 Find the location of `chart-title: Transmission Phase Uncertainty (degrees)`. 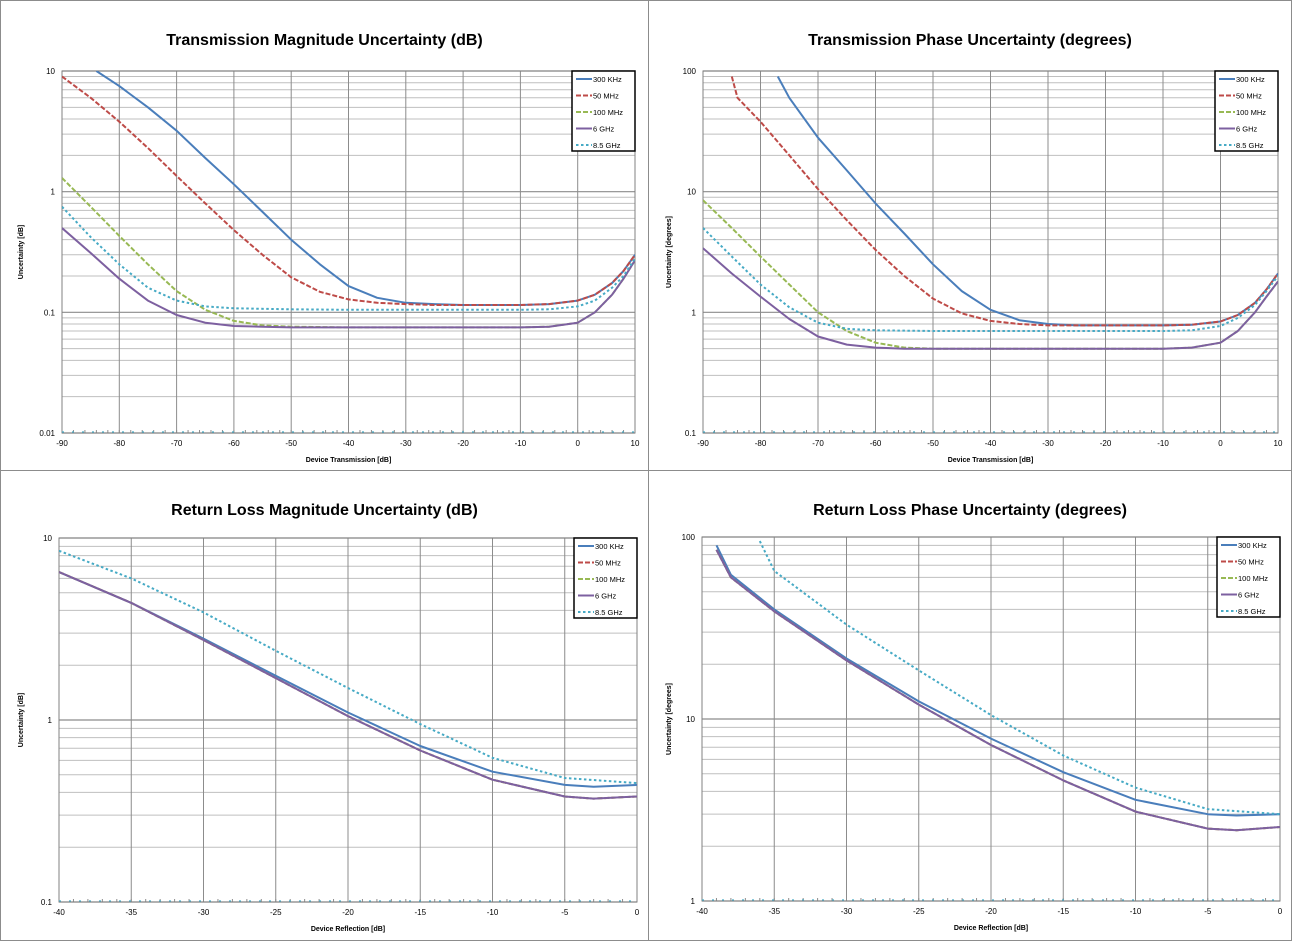

chart-title: Transmission Phase Uncertainty (degrees) is located at coordinates (970, 40).